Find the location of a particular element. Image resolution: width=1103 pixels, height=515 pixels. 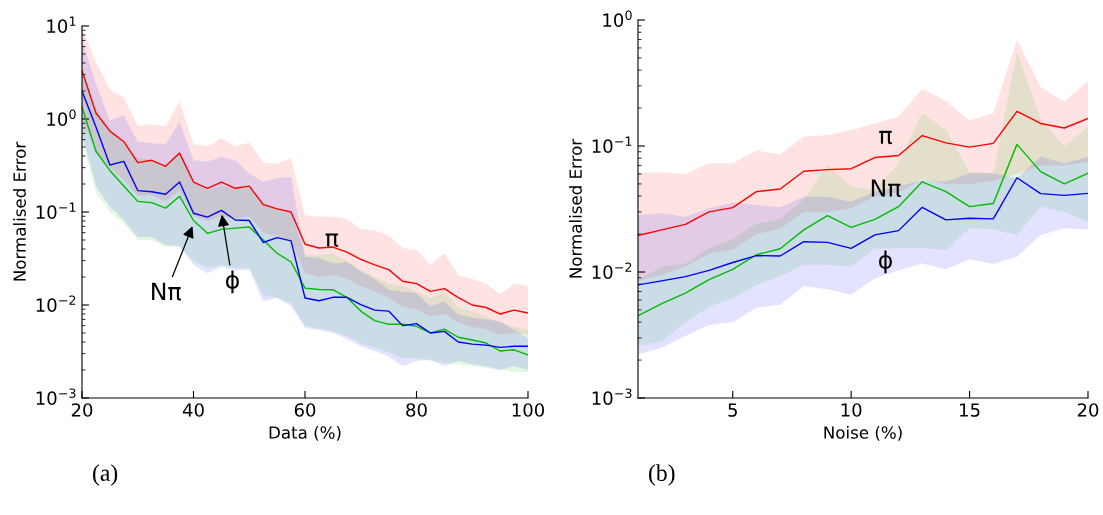

x-tick-label: 40 is located at coordinates (193, 410).